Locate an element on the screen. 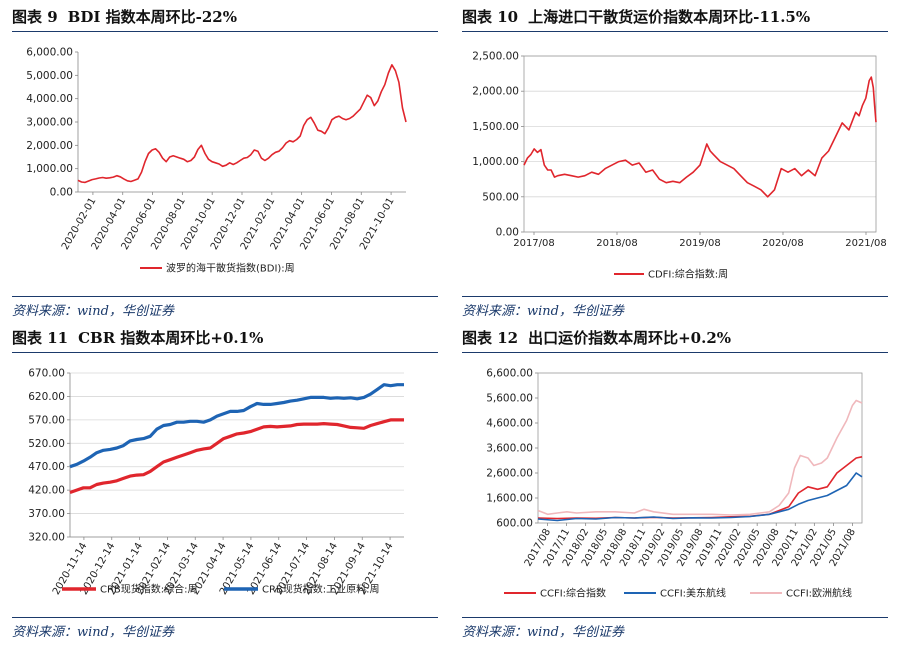  figure-label: 图表 9 is located at coordinates (35, 17).